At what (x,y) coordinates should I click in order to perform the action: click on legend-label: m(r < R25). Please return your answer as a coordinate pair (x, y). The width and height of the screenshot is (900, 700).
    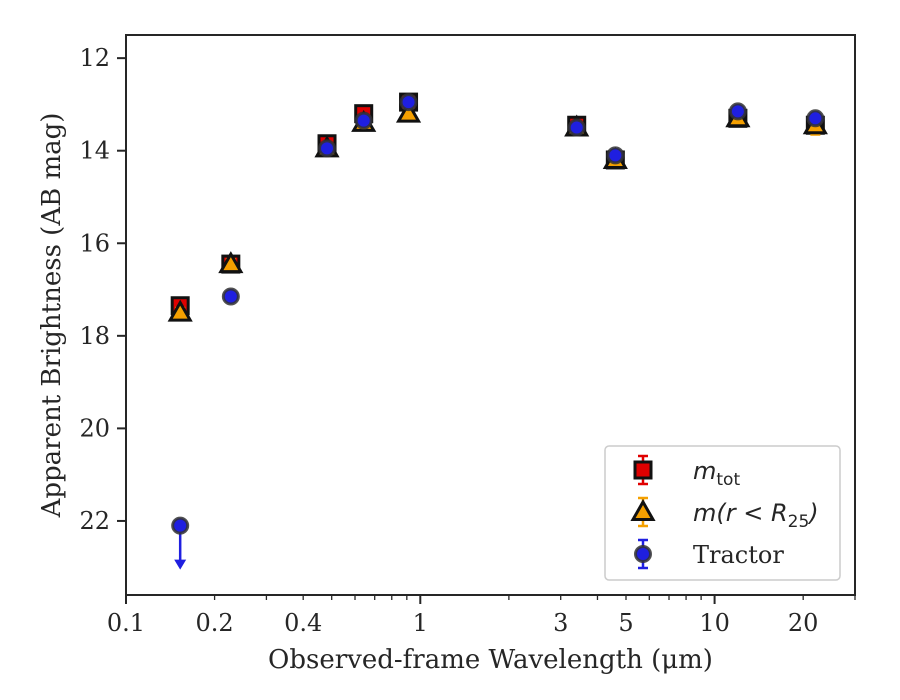
    Looking at the image, I should click on (756, 515).